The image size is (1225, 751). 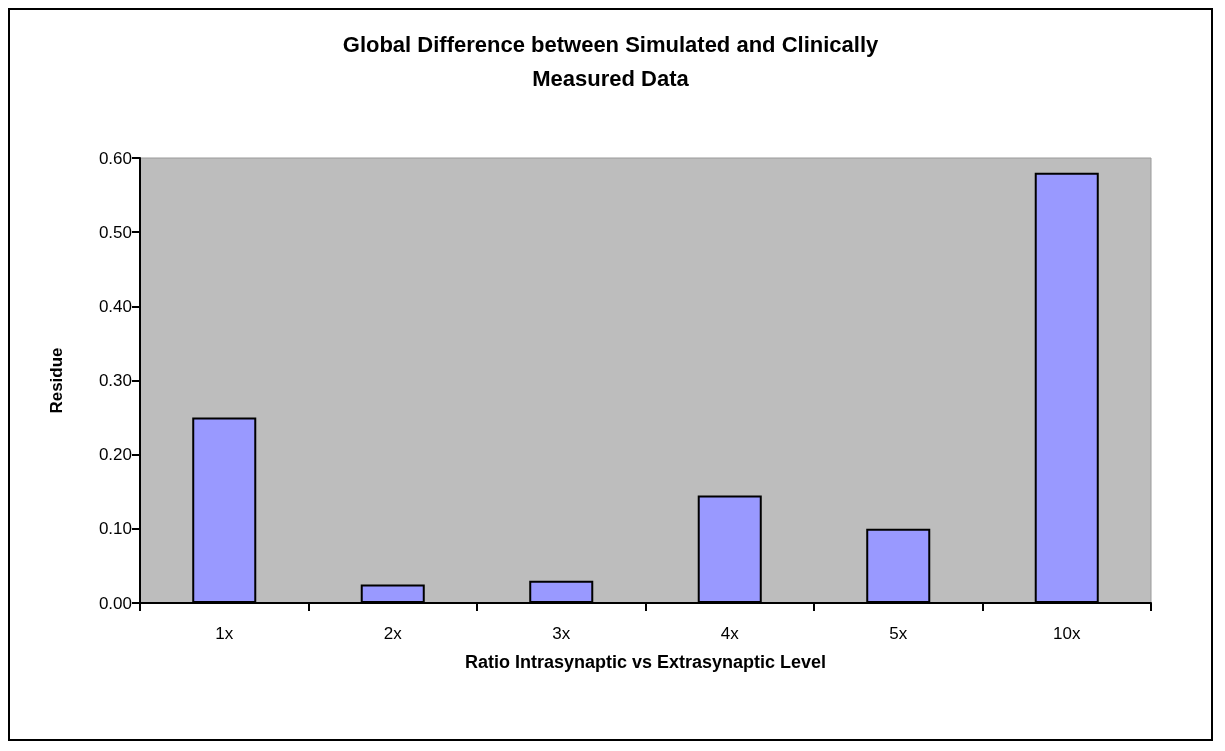 I want to click on x-tick-label: 3x, so click(x=561, y=633).